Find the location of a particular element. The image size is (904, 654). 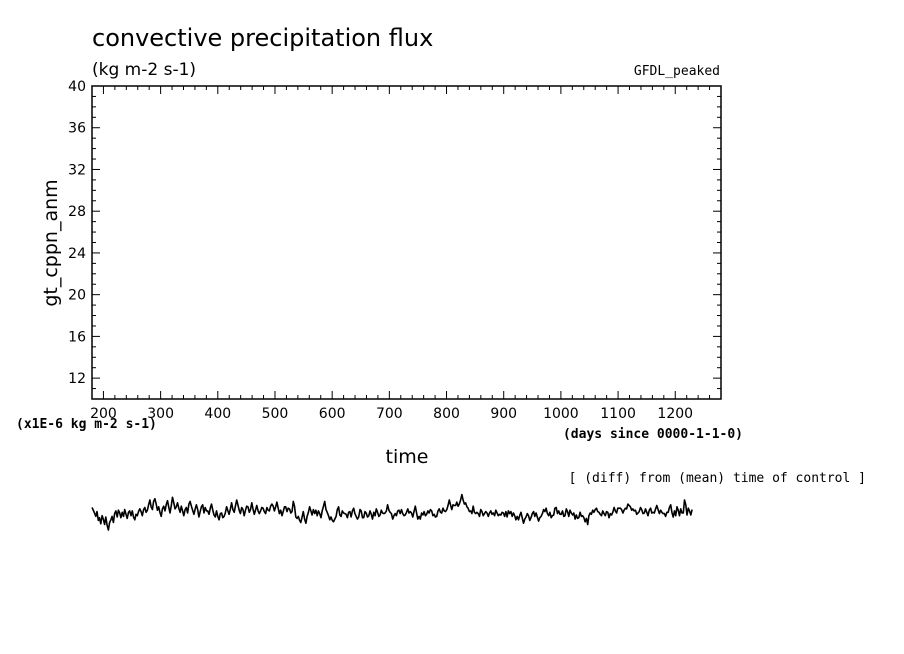

x-tick-label: 500 is located at coordinates (275, 414).